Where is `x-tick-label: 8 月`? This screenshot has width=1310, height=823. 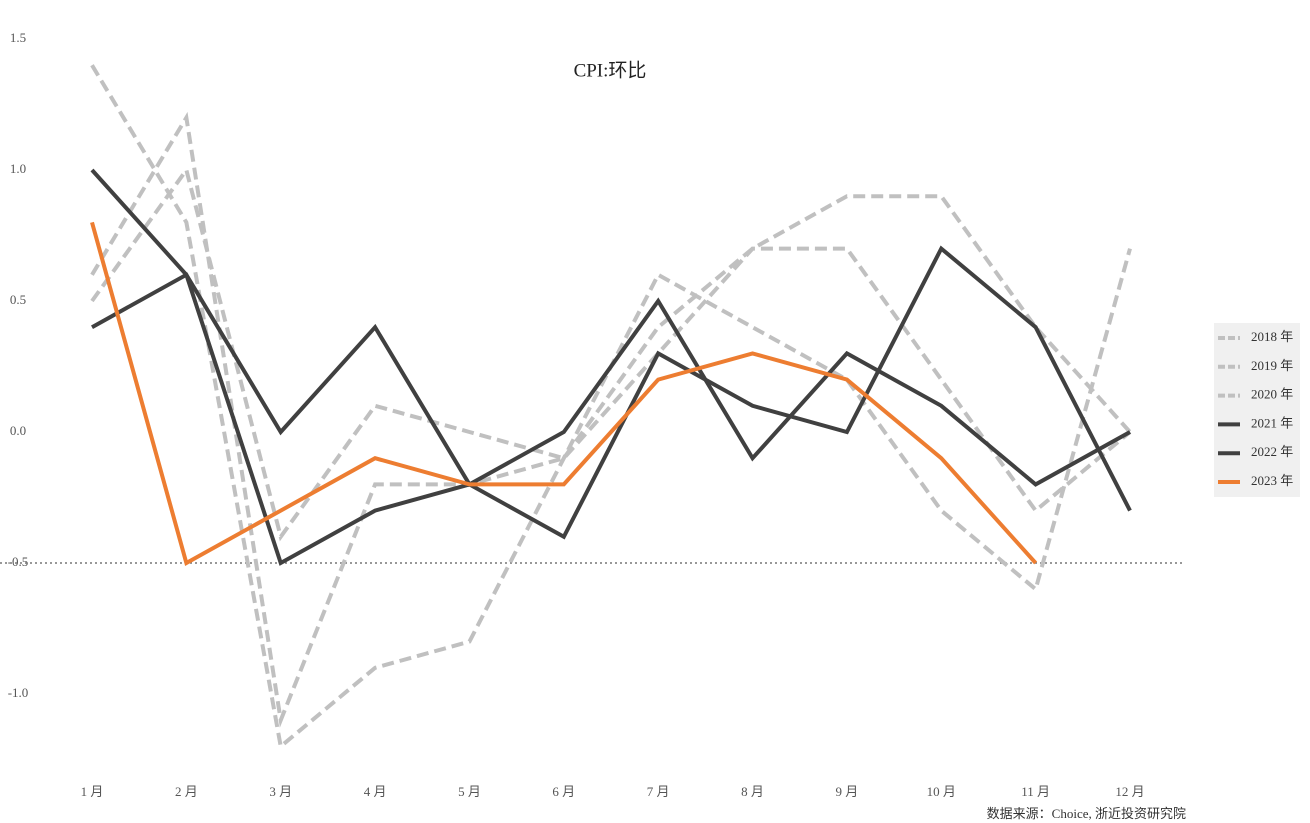
x-tick-label: 8 月 is located at coordinates (752, 791).